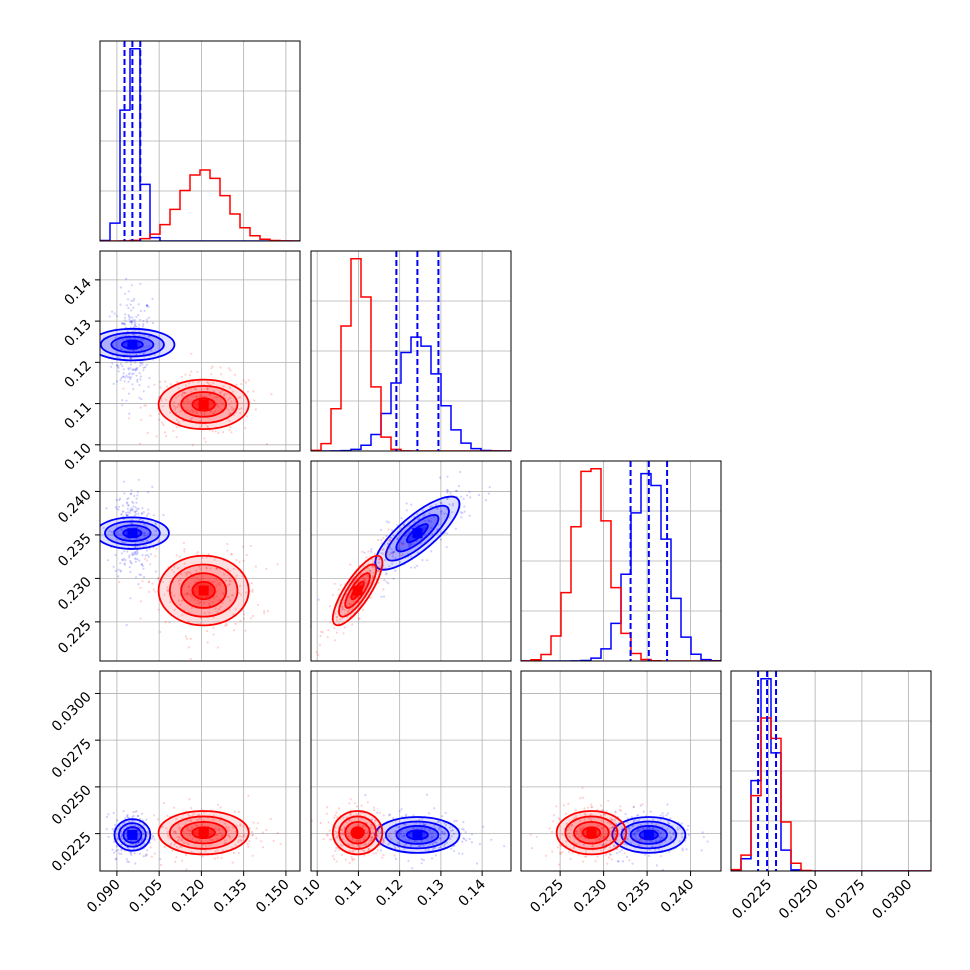  What do you see at coordinates (401, 563) in the screenshot?
I see `panel-content` at bounding box center [401, 563].